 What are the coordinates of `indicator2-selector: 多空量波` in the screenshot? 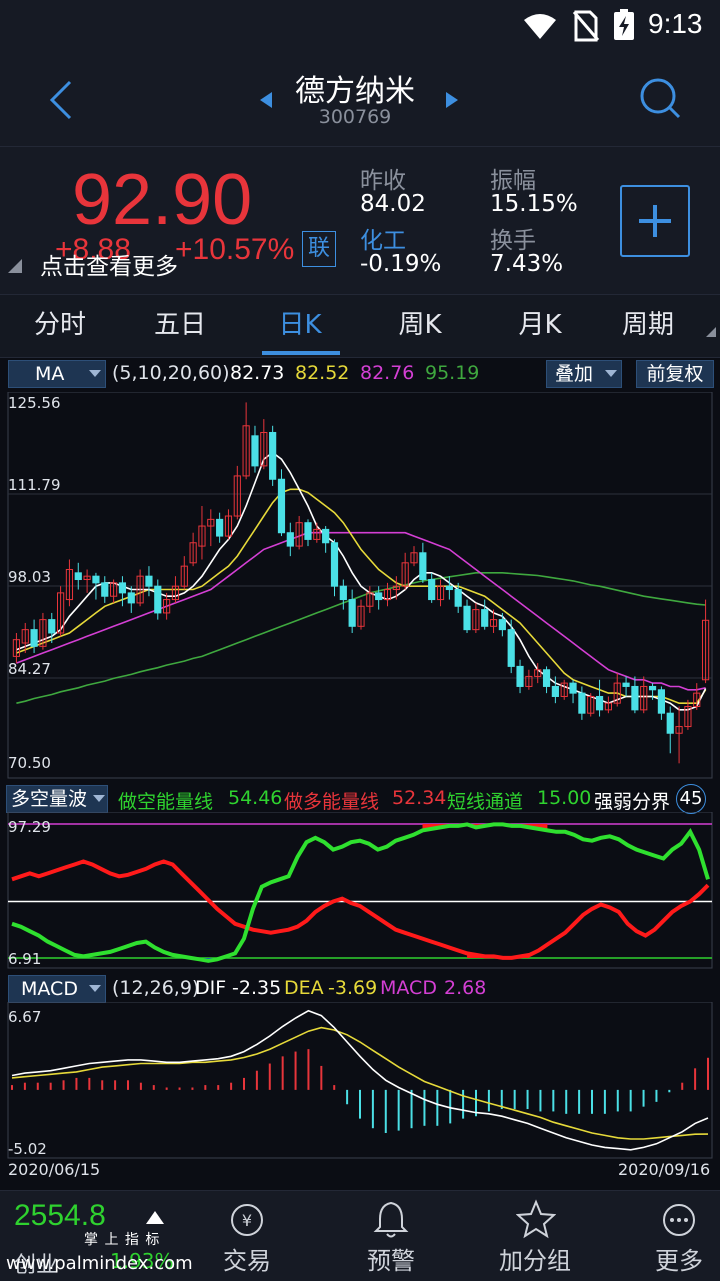 It's located at (57, 799).